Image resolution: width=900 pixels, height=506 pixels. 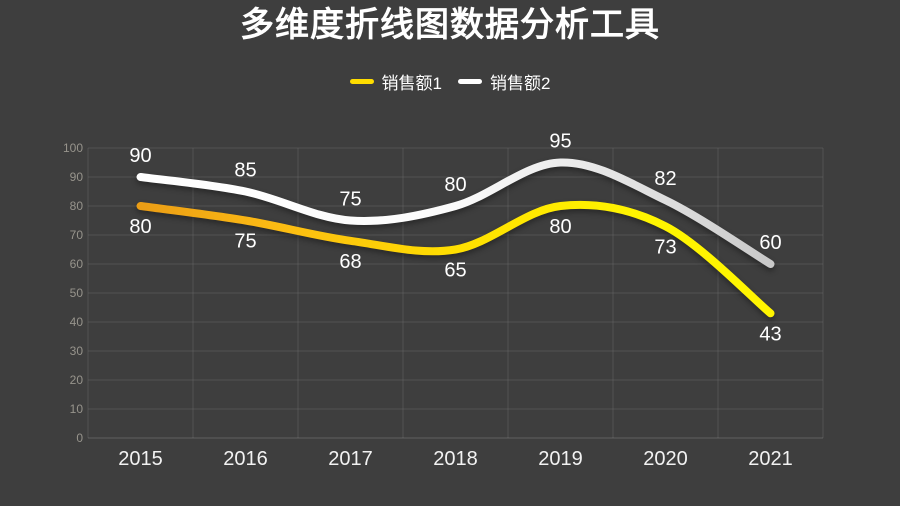 I want to click on data-label-销售额2: 95, so click(x=560, y=142).